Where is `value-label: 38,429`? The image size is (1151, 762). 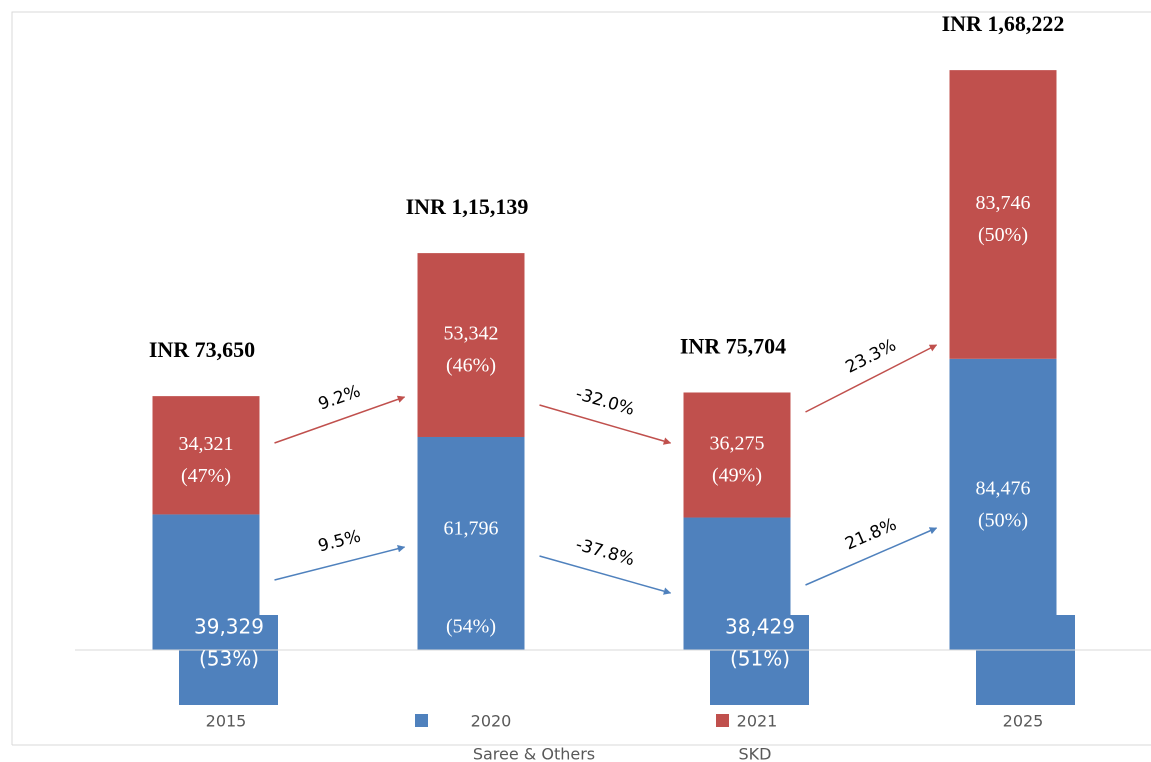 value-label: 38,429 is located at coordinates (760, 627).